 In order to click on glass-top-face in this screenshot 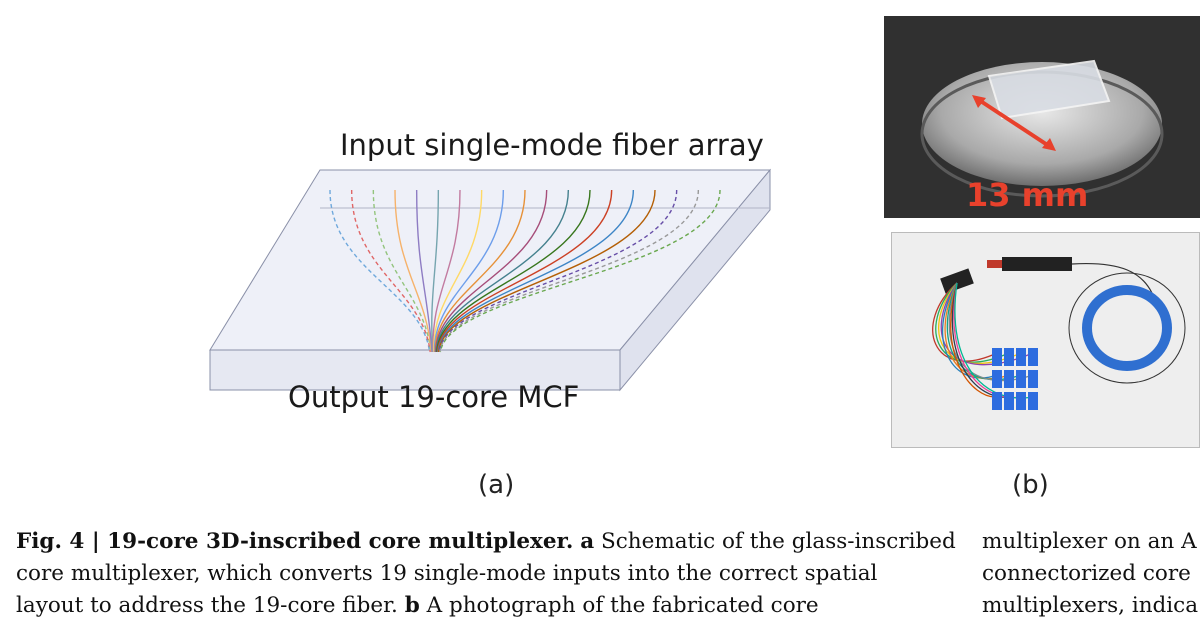, I will do `click(490, 260)`.